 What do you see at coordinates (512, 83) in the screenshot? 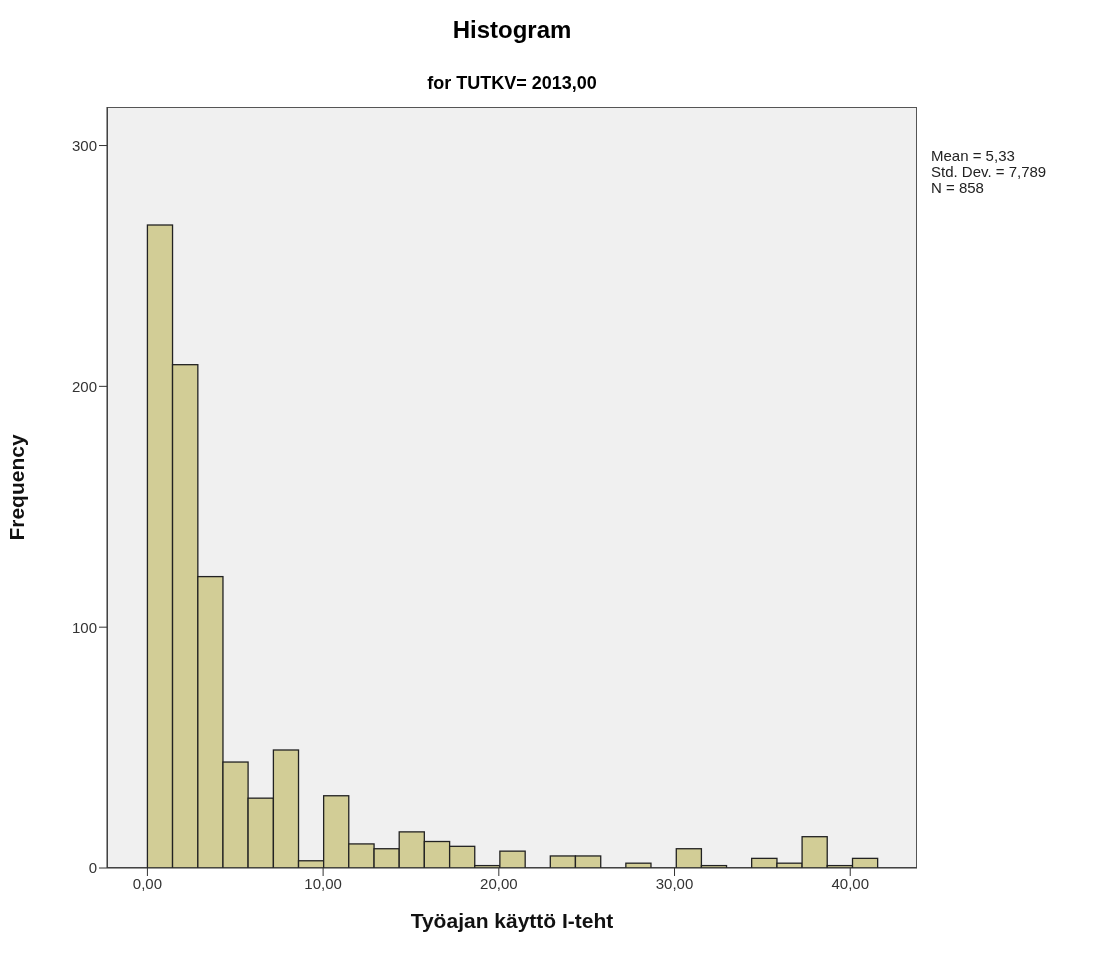
I see `chart-subtitle: for TUTKV= 2013,00` at bounding box center [512, 83].